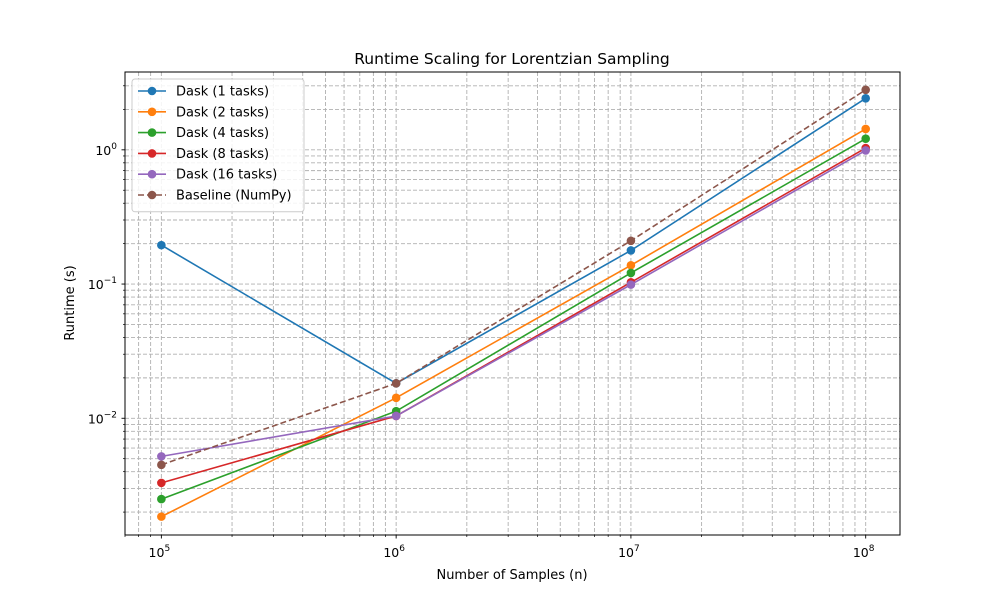  I want to click on legend-entry: Baseline (NumPy), so click(215, 196).